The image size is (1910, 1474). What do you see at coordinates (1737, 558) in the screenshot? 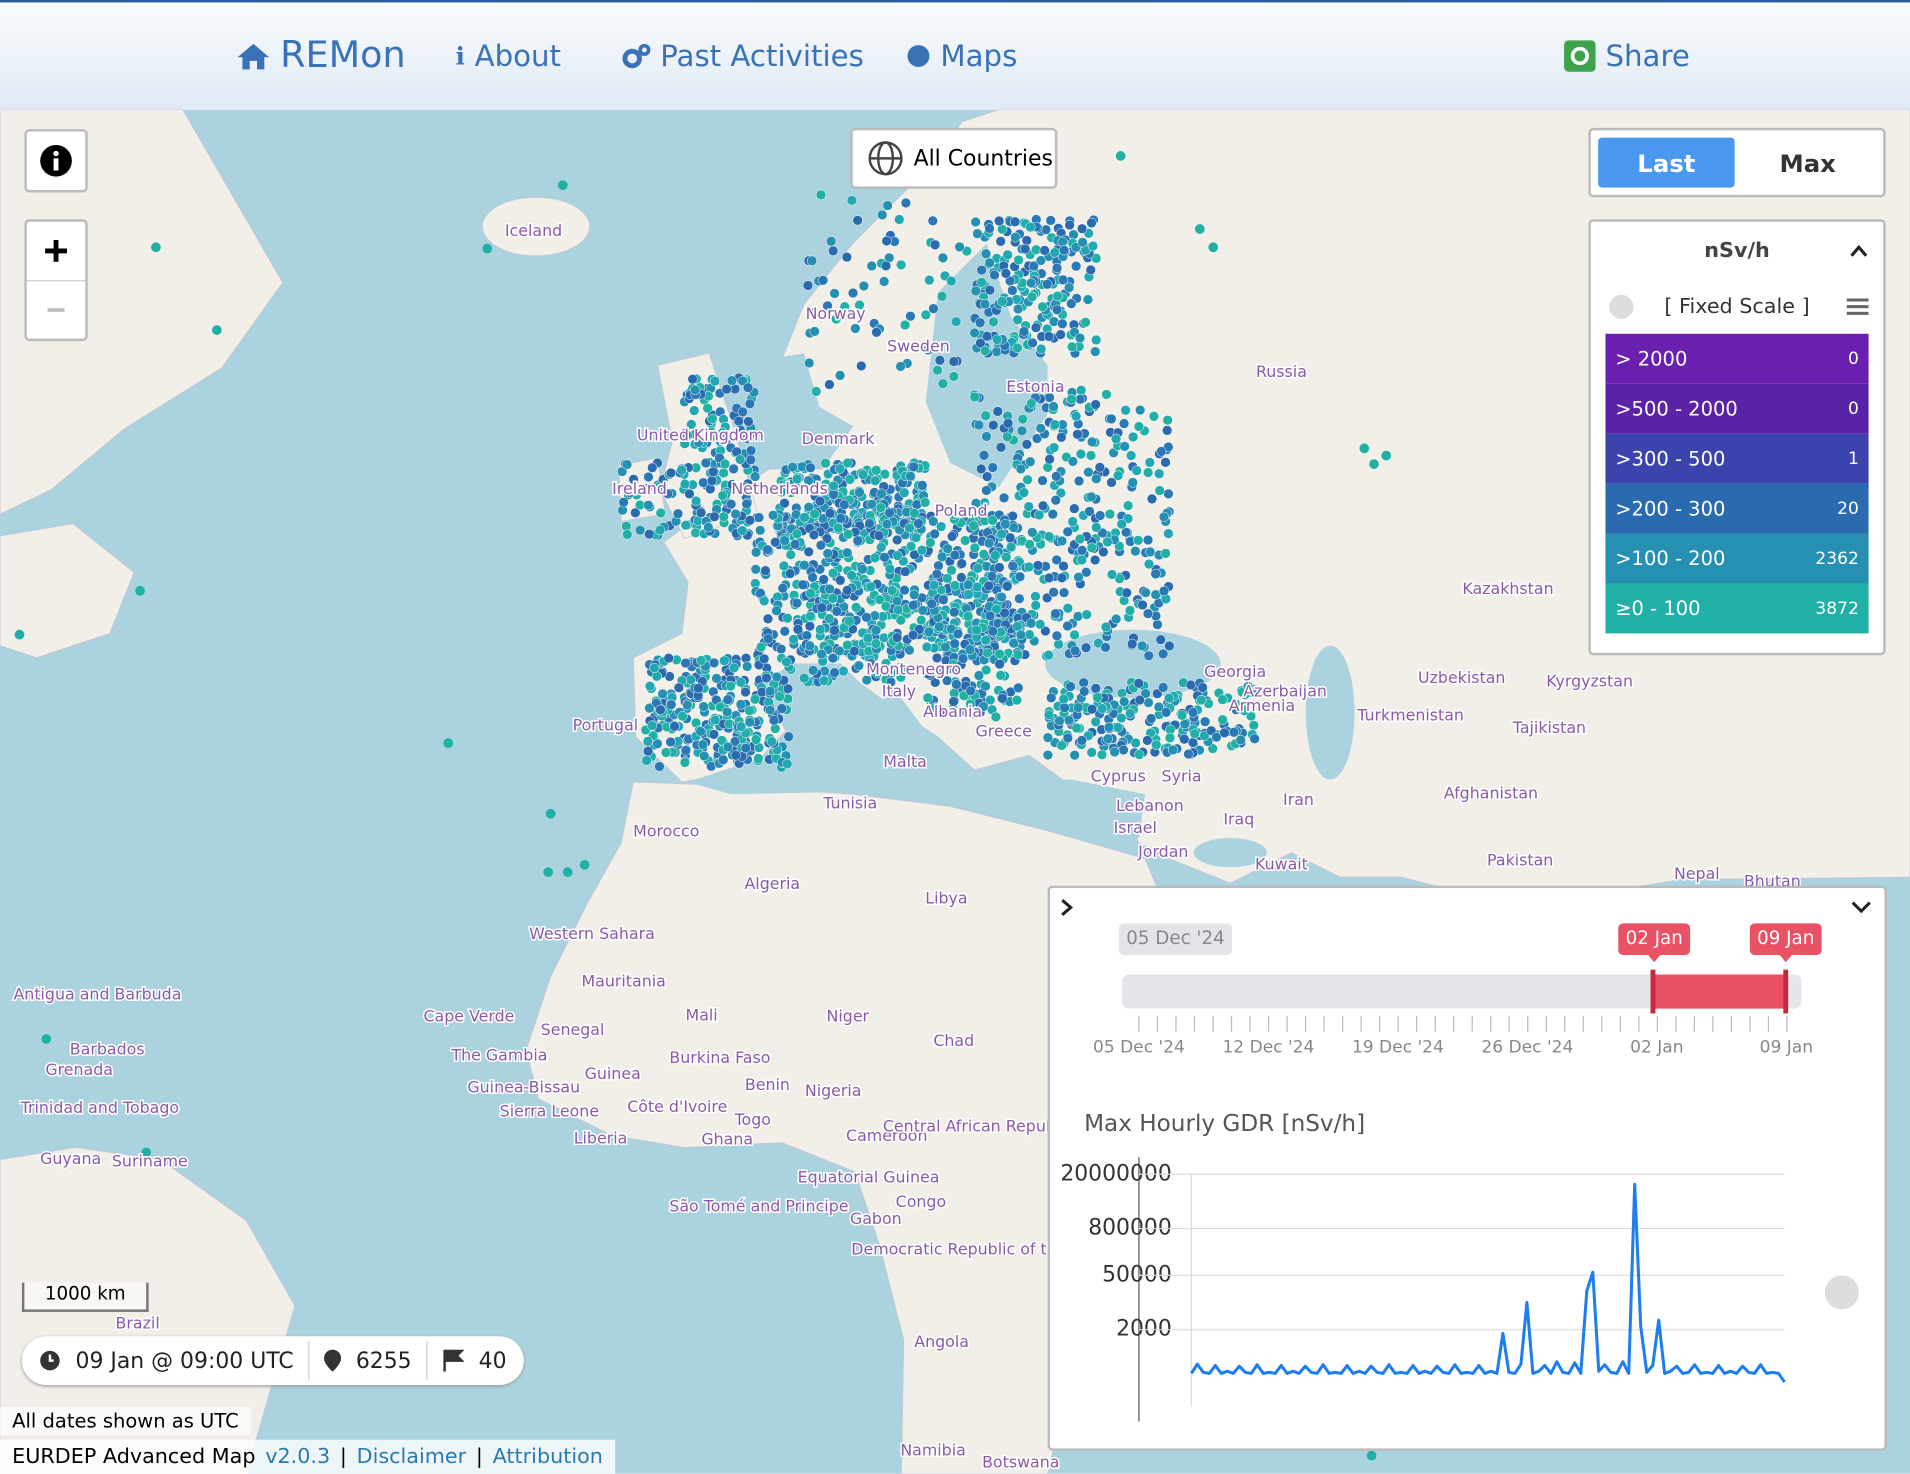
I see `legend-row: >100 - 200 2362` at bounding box center [1737, 558].